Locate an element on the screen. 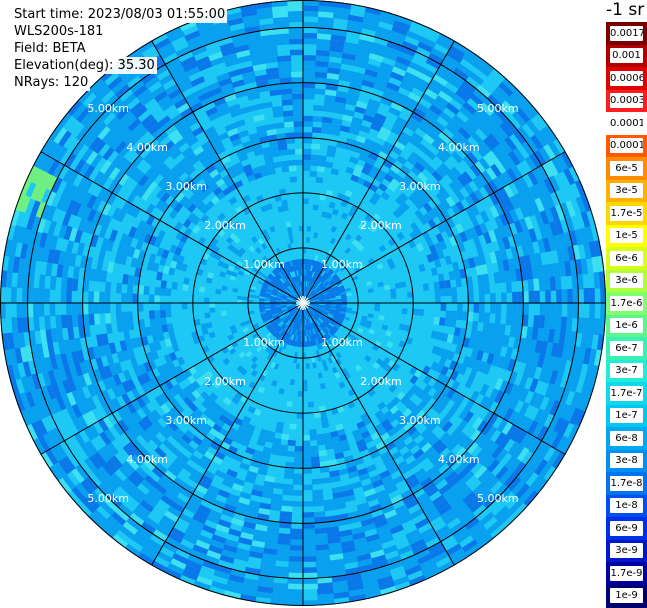  colorbar-swatch: 3e-7 is located at coordinates (626, 371).